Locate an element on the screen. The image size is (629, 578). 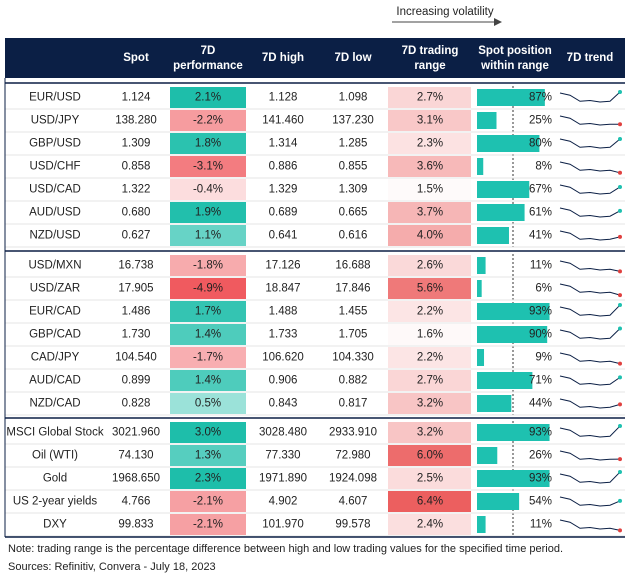
value: 2933.910 is located at coordinates (353, 433).